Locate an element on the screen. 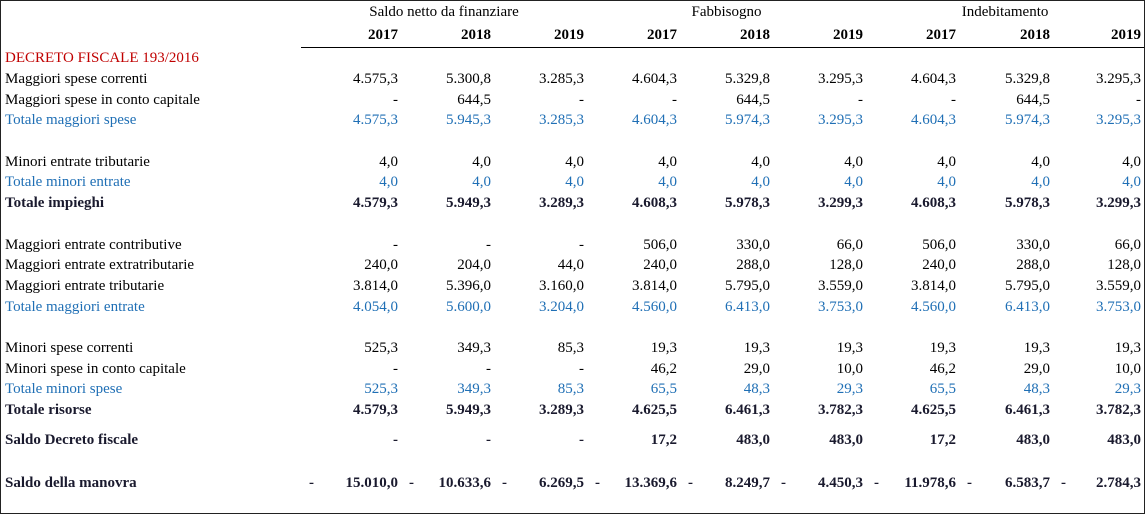  row-label: Minori spese correnti is located at coordinates (69, 347).